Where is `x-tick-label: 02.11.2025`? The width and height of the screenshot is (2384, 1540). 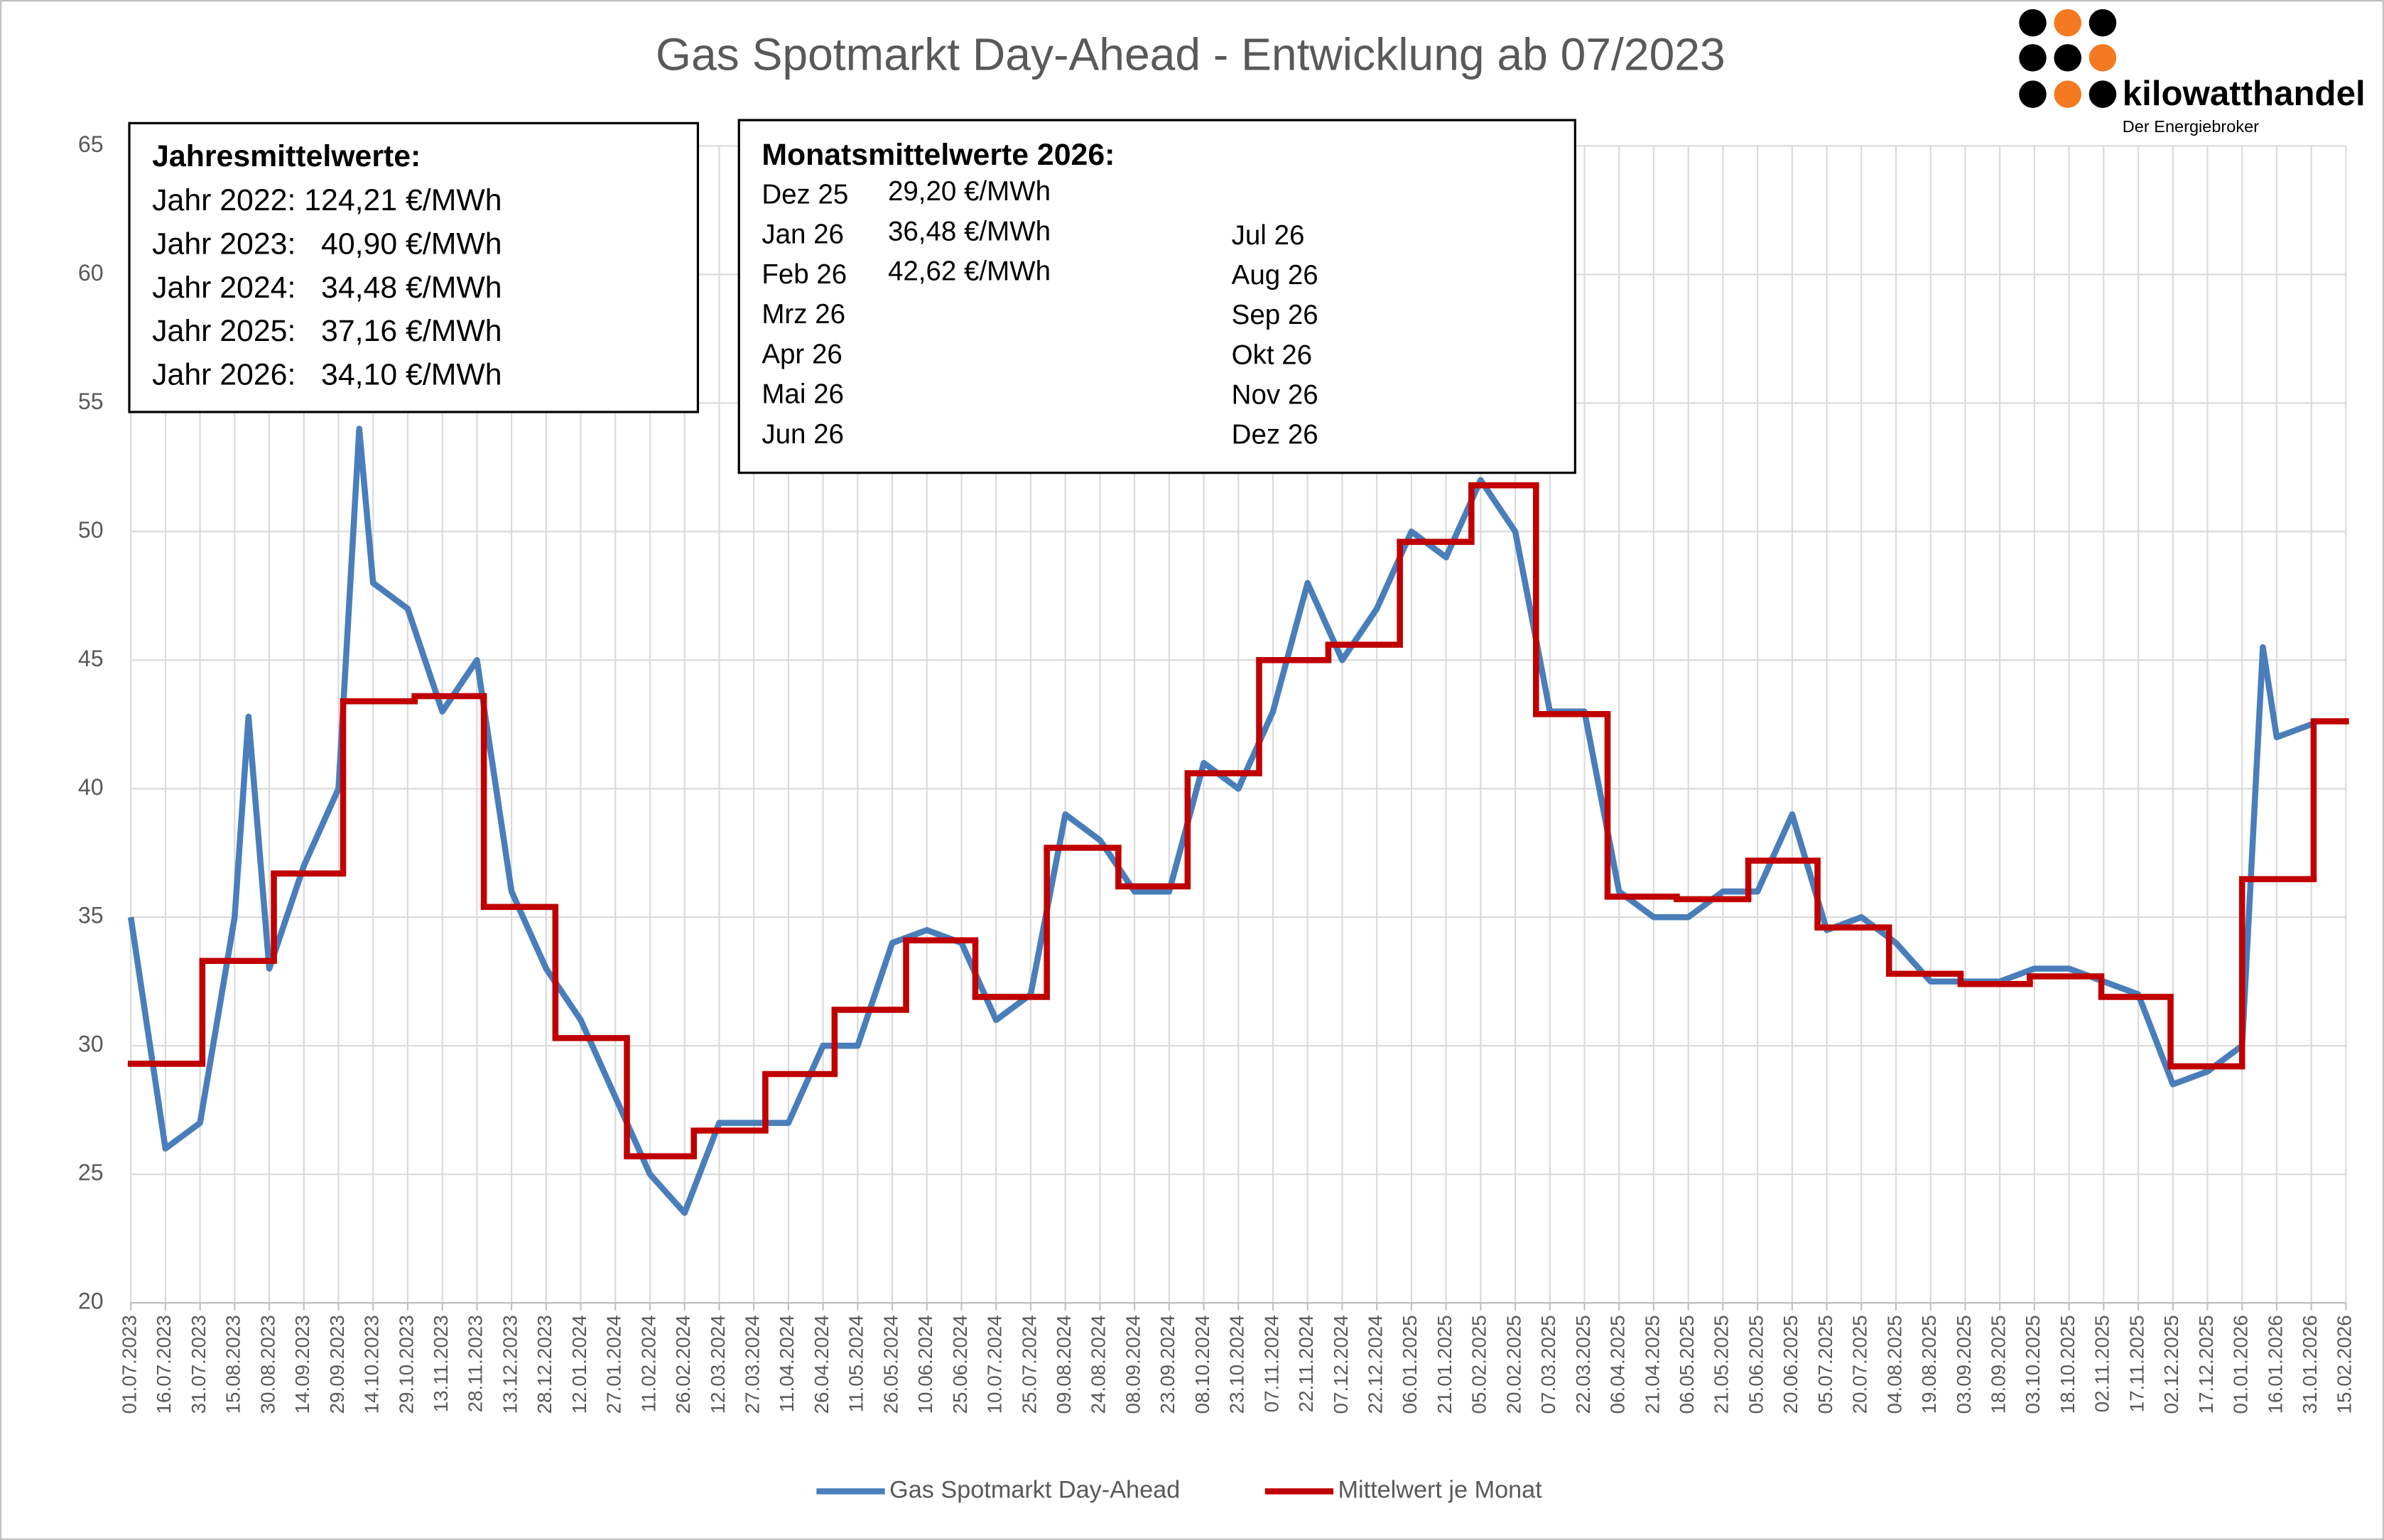
x-tick-label: 02.11.2025 is located at coordinates (2102, 1364).